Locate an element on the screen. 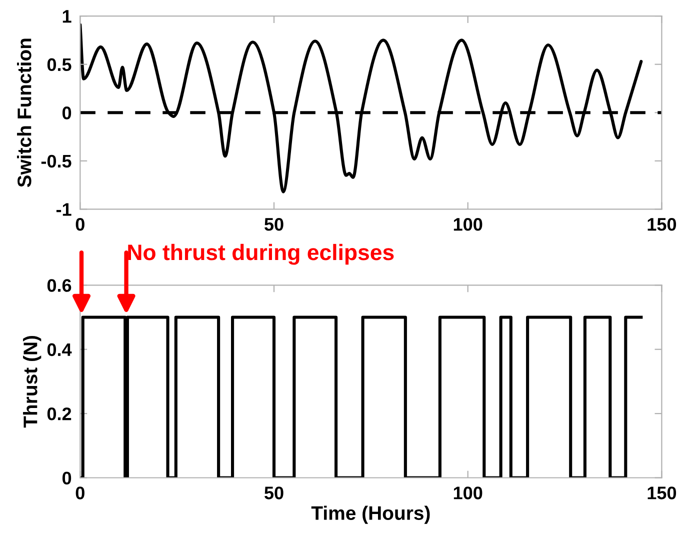 The height and width of the screenshot is (535, 685). y-tick-label: -0.5 is located at coordinates (56, 161).